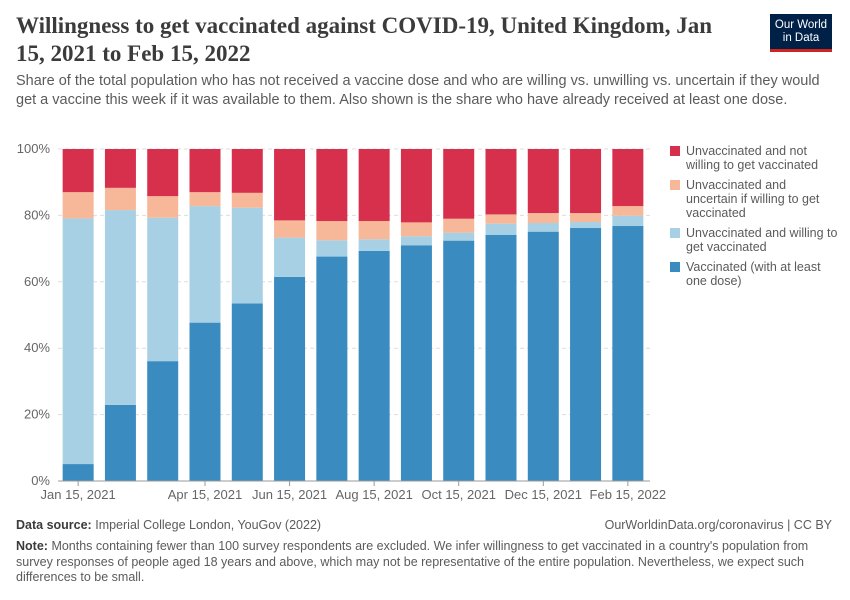 The height and width of the screenshot is (600, 850). I want to click on x-tick-label: Aug 15, 2021, so click(373, 494).